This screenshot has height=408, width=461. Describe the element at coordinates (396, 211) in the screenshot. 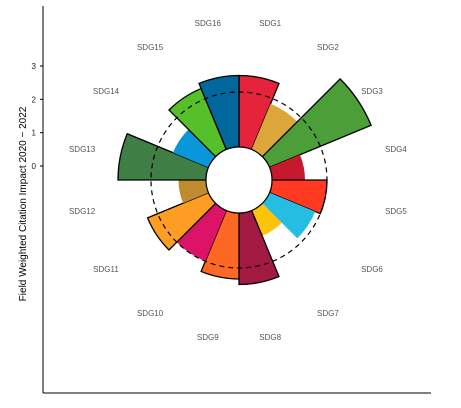

I see `category-label-sdg5: SDG5` at that location.